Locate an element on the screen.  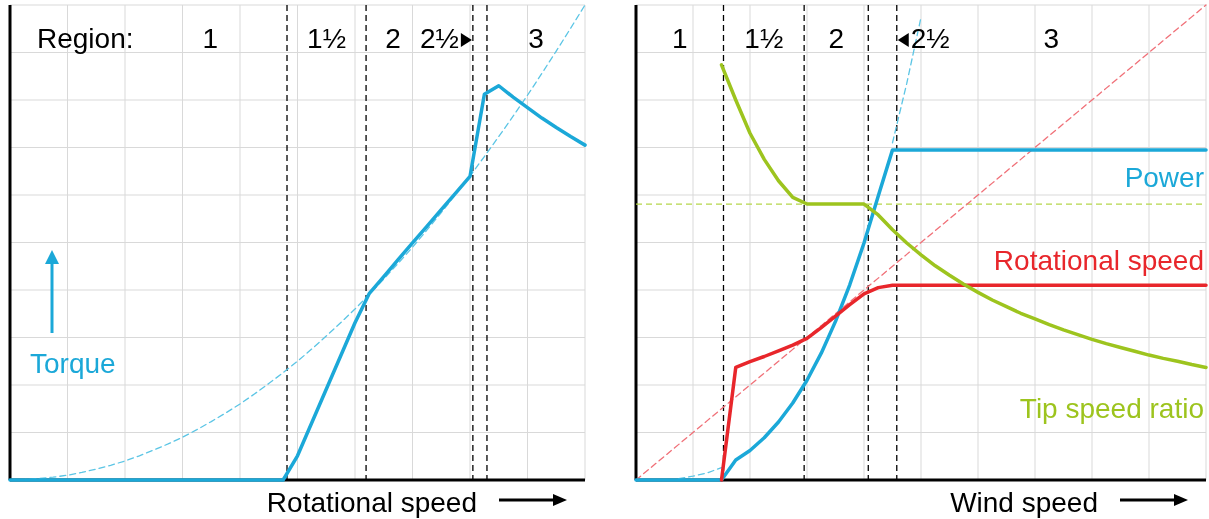
x-axis-title: Wind speed is located at coordinates (1024, 502).